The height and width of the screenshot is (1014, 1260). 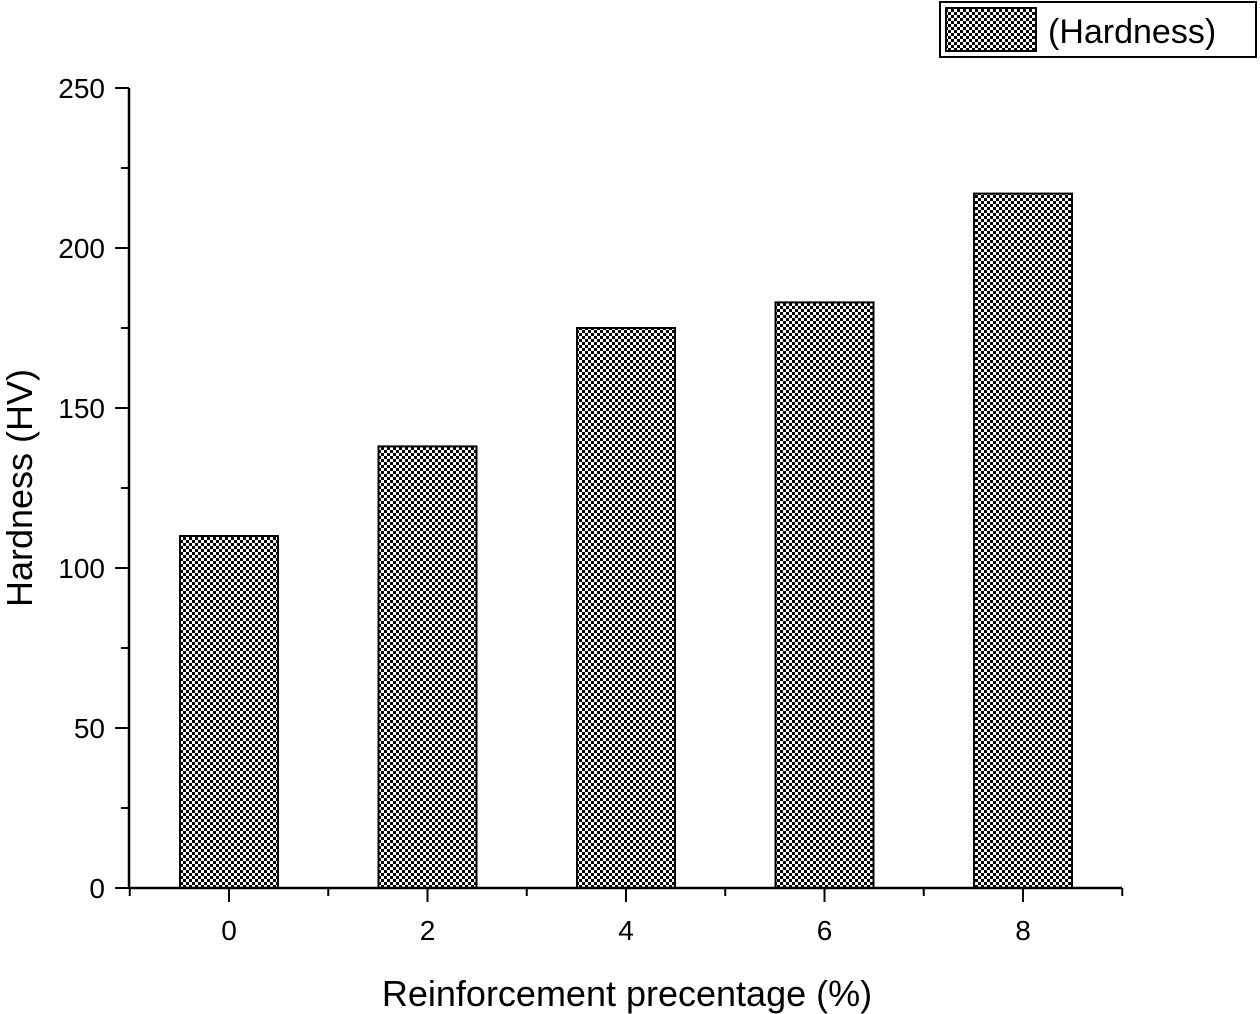 I want to click on y-tick-label: 0, so click(x=97, y=888).